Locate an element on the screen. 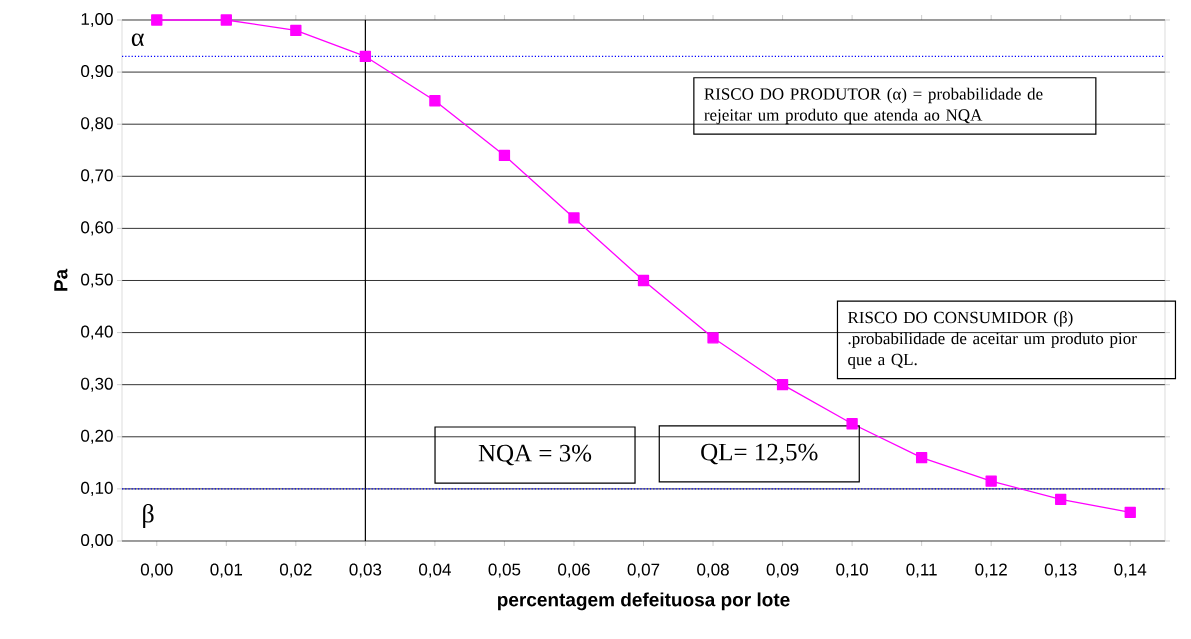 Image resolution: width=1191 pixels, height=639 pixels. x-tick-label: 0,14 is located at coordinates (1130, 570).